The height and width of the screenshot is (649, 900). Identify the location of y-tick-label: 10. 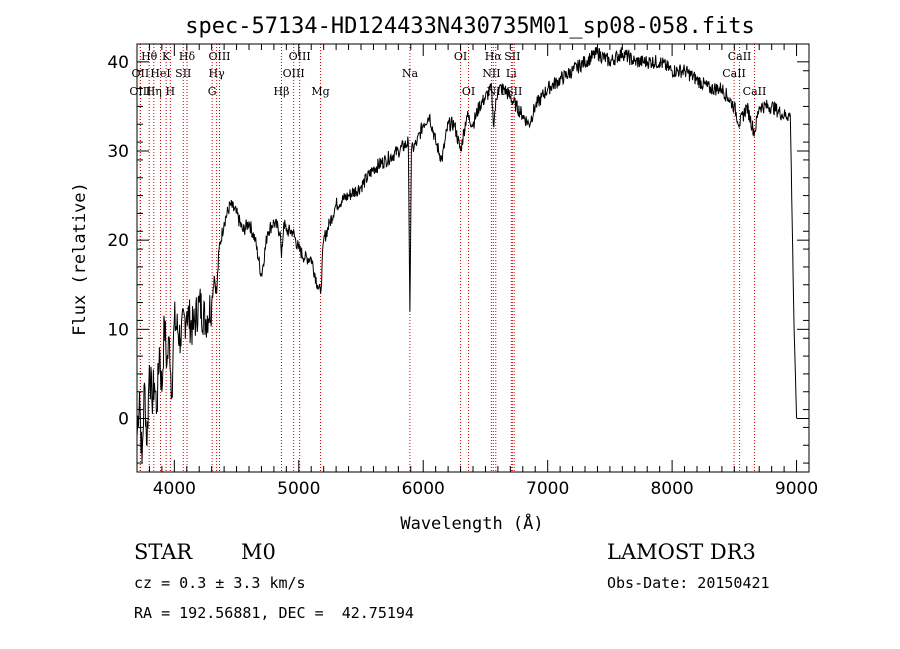
(118, 330).